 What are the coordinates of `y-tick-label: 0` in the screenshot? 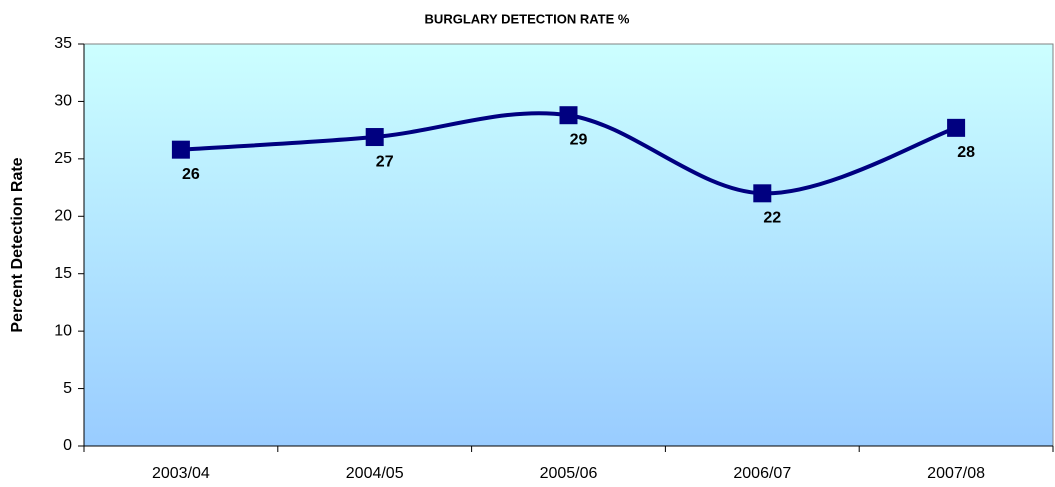 It's located at (67, 445).